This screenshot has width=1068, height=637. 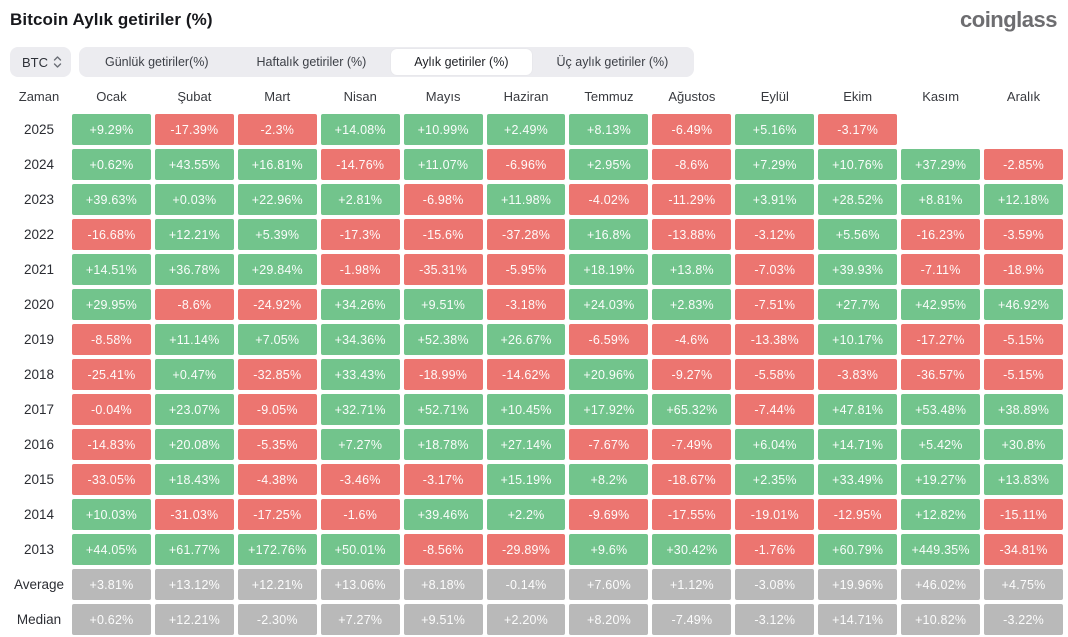 What do you see at coordinates (692, 374) in the screenshot?
I see `return-cell: -9.27%` at bounding box center [692, 374].